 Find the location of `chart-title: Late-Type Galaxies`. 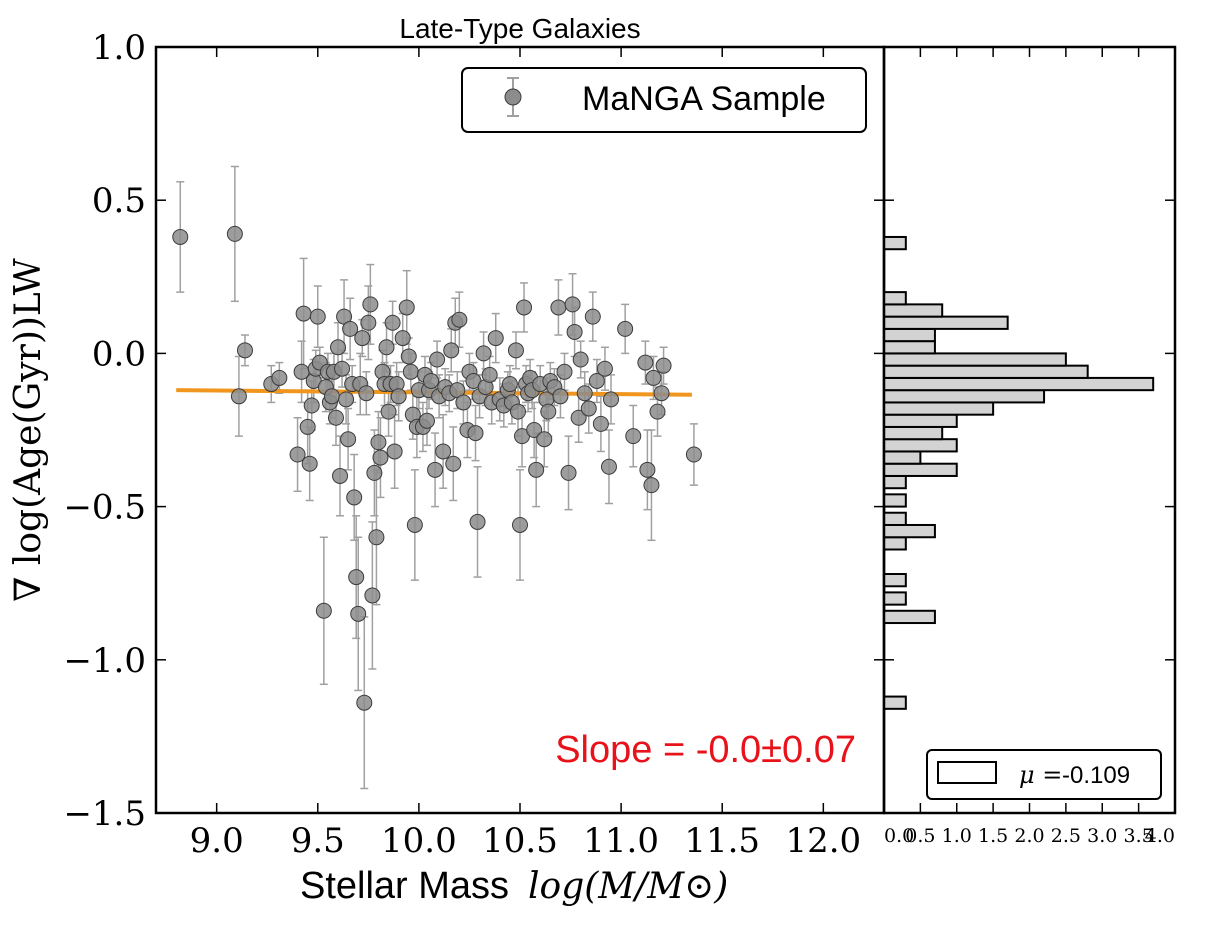

chart-title: Late-Type Galaxies is located at coordinates (519, 28).